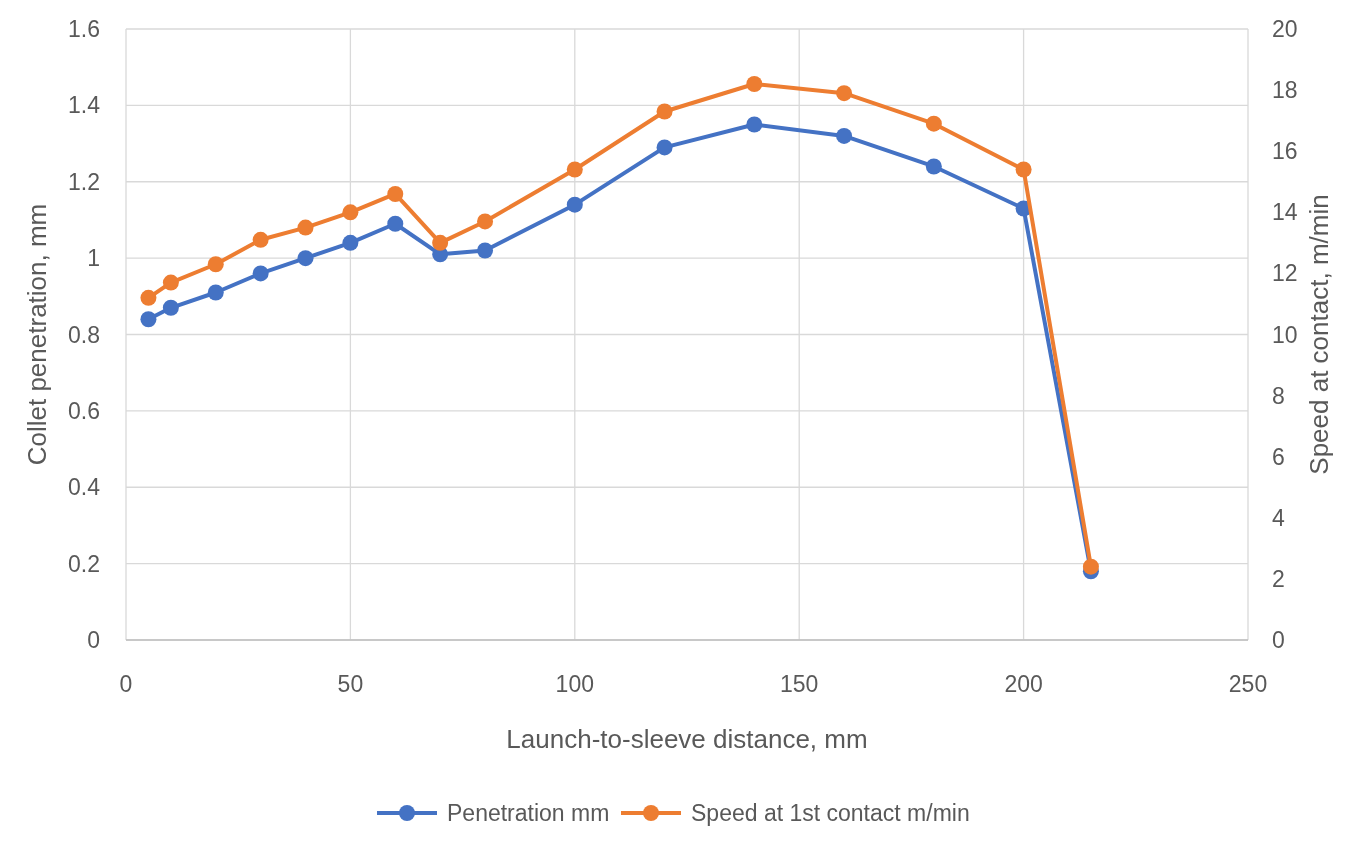  What do you see at coordinates (574, 684) in the screenshot?
I see `x-tick-label: 100` at bounding box center [574, 684].